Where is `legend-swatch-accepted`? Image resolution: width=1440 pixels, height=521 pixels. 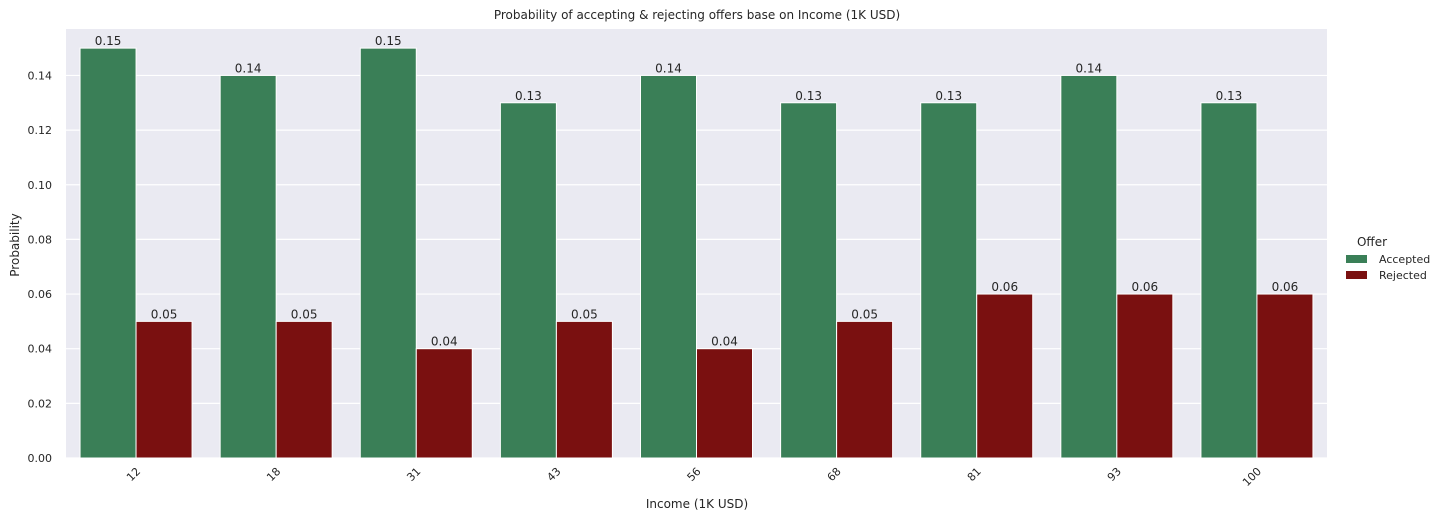
legend-swatch-accepted is located at coordinates (1356, 259).